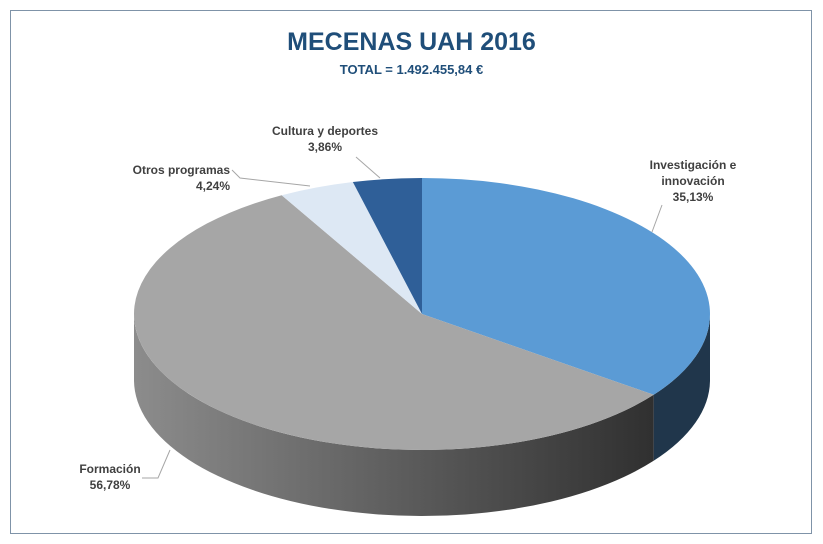  What do you see at coordinates (411, 69) in the screenshot?
I see `chart-subtitle: TOTAL = 1.492.455,84 €` at bounding box center [411, 69].